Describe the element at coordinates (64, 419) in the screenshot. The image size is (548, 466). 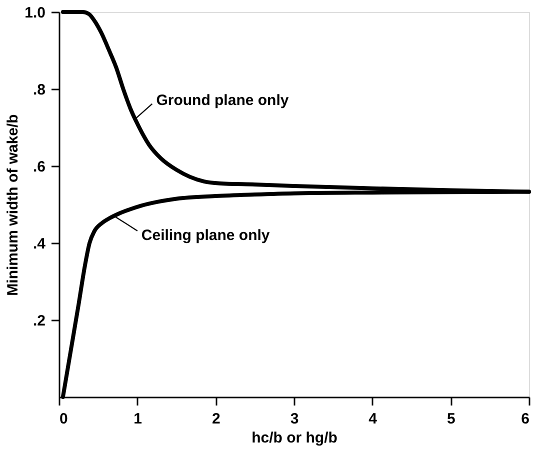
I see `x-tick-label: 0` at that location.